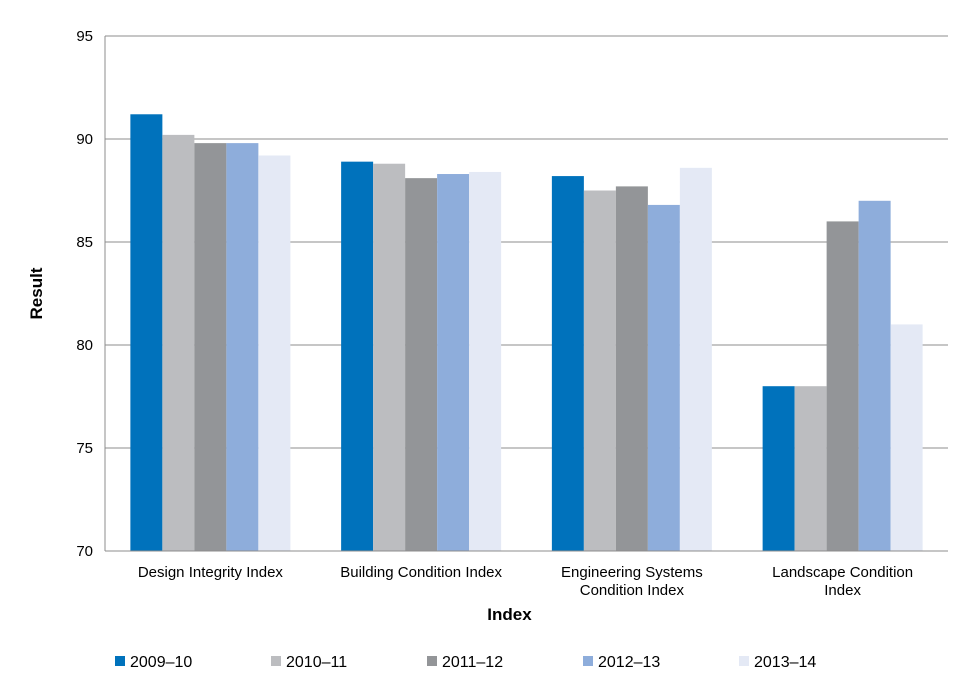 Image resolution: width=977 pixels, height=697 pixels. What do you see at coordinates (84, 294) in the screenshot?
I see `y-tick-labels: 70 75 80 85 90 95` at bounding box center [84, 294].